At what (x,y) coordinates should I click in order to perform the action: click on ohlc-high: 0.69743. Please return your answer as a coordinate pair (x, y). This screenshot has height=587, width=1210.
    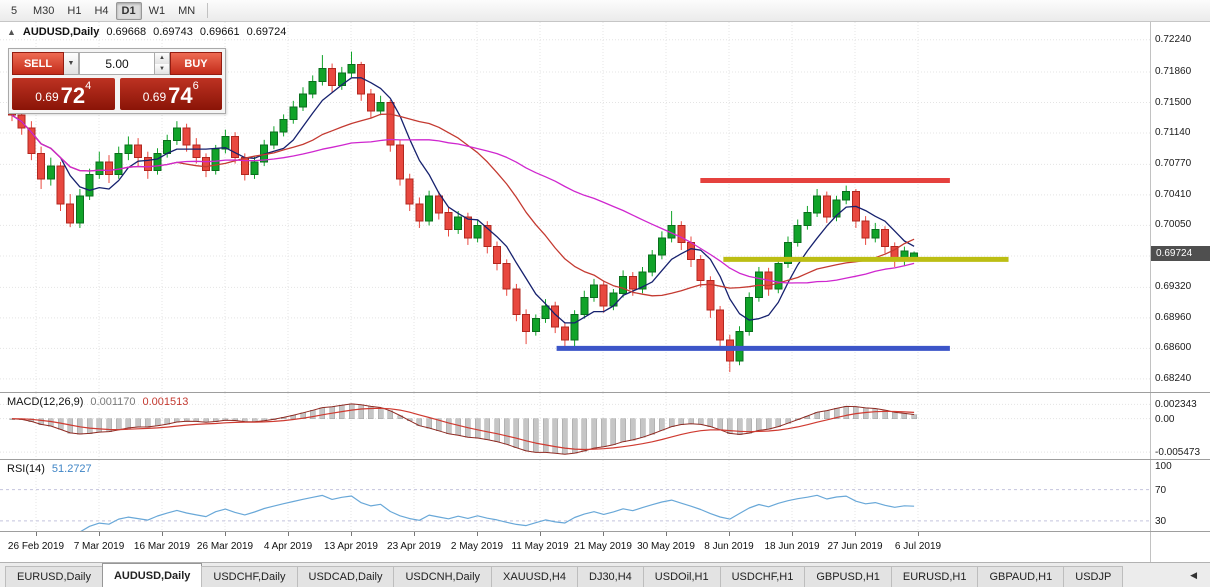
    Looking at the image, I should click on (173, 32).